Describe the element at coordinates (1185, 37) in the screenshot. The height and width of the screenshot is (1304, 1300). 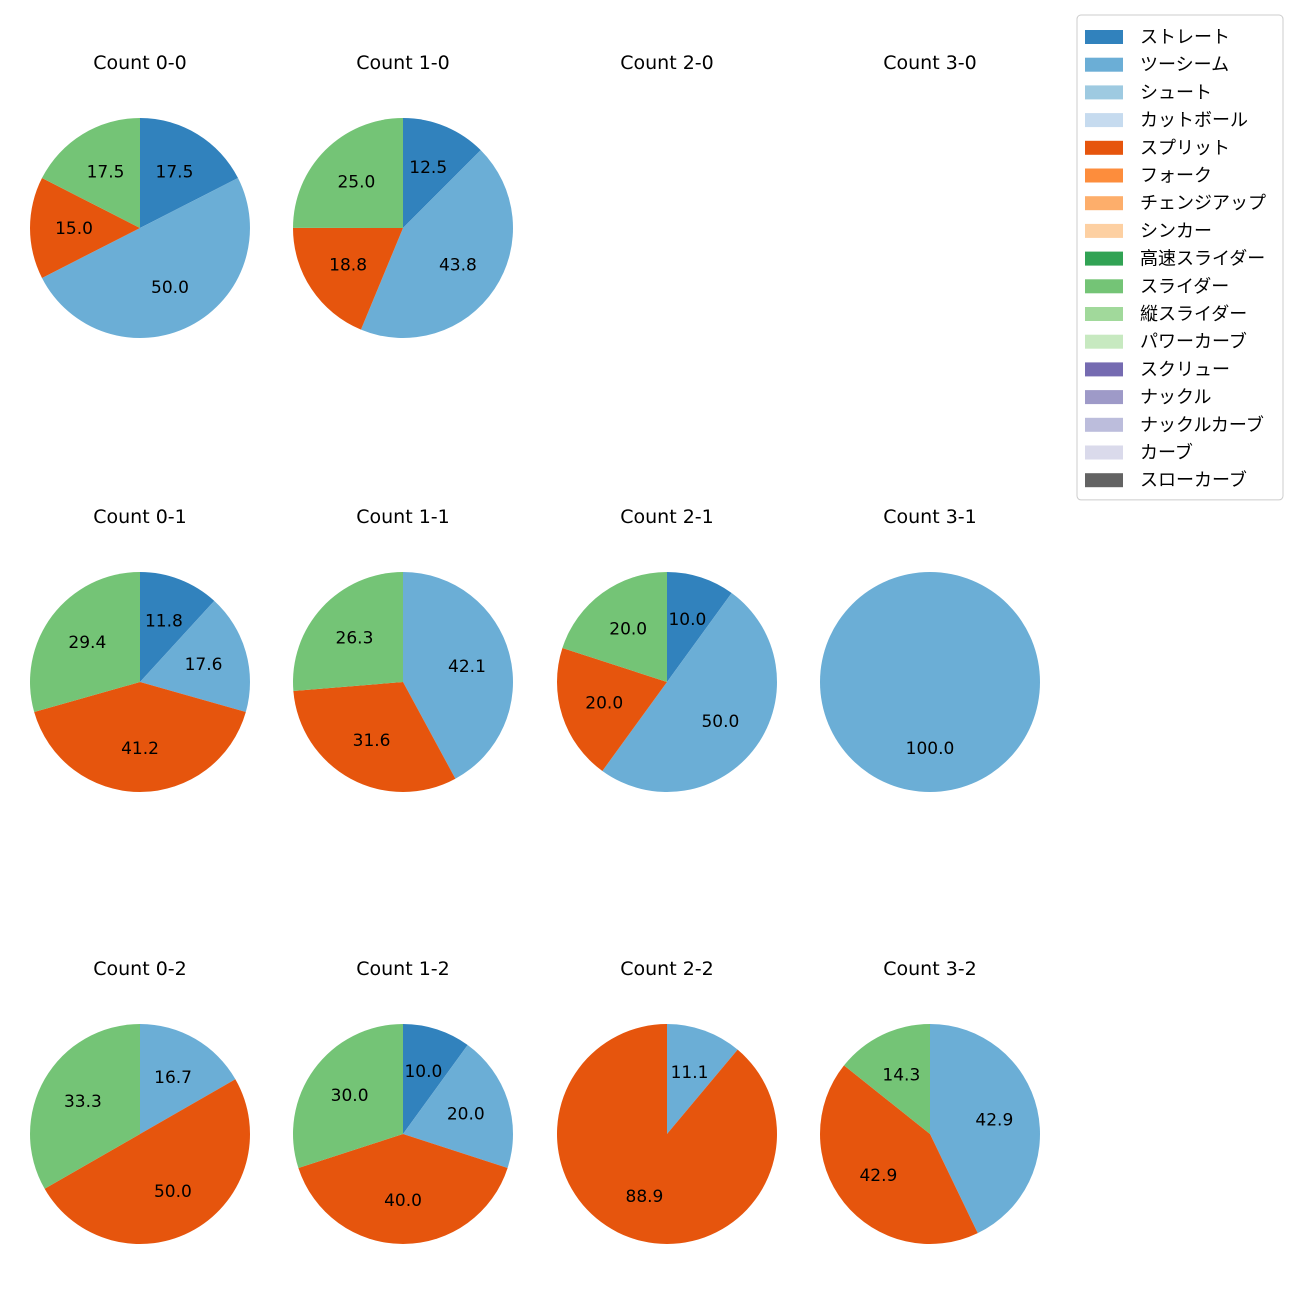
I see `legend-label: ストレート` at that location.